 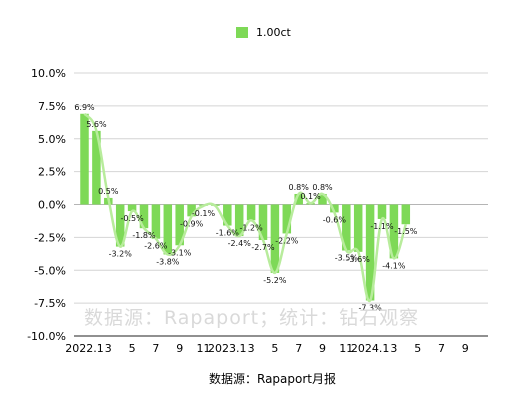 I want to click on data-label: -2.4%, so click(x=240, y=243).